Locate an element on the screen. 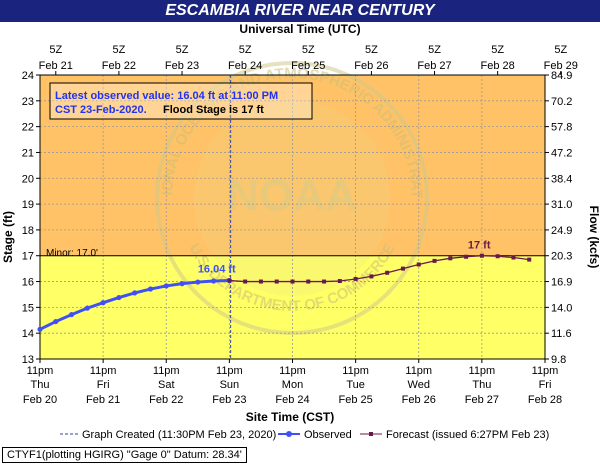  right-tick-label: 9.8 is located at coordinates (558, 360).